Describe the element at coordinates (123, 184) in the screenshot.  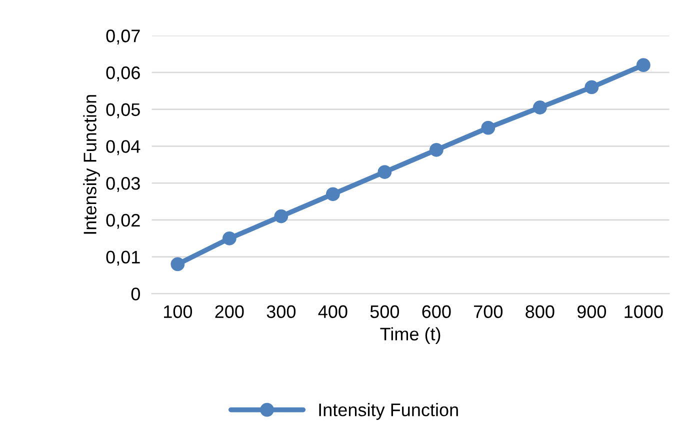
I see `y-tick-label: 0,03` at that location.